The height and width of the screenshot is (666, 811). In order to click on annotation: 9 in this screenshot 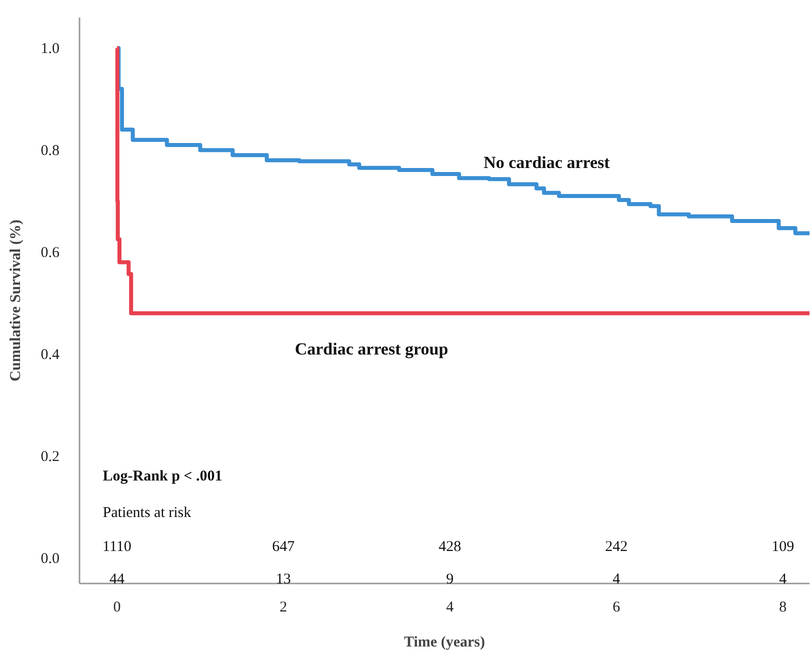, I will do `click(450, 579)`.